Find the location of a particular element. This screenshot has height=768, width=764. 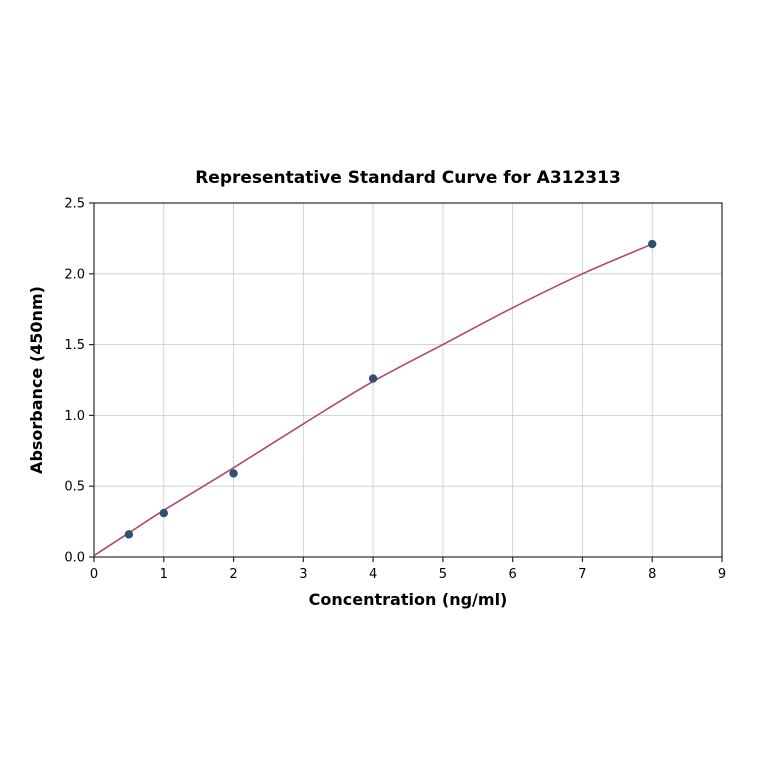

x-tick-label: 5 is located at coordinates (443, 574).